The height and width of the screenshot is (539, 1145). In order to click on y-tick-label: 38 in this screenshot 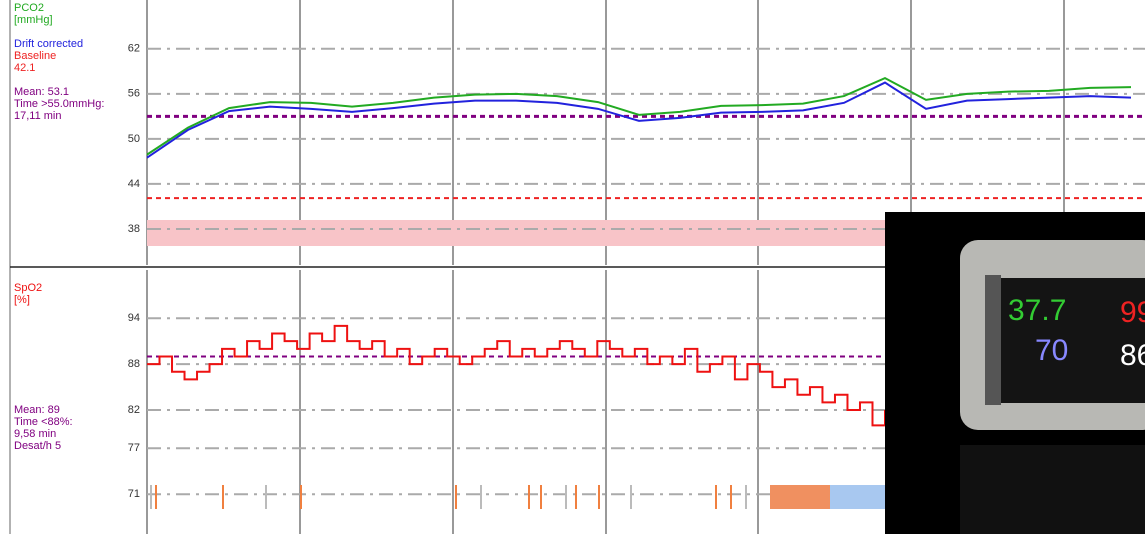, I will do `click(134, 229)`.